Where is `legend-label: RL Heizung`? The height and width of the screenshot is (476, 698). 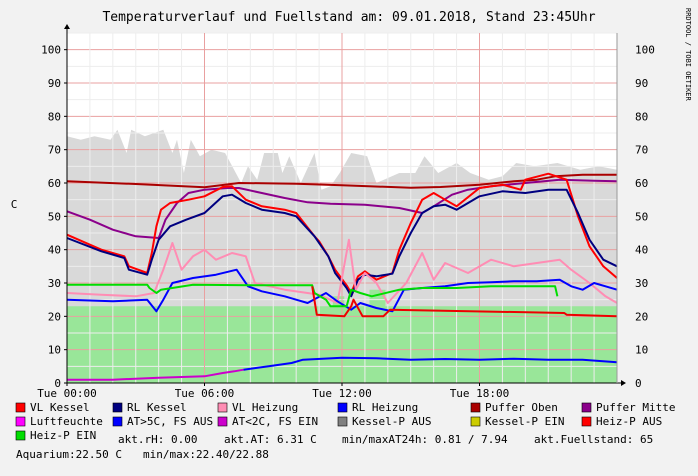 legend-label: RL Heizung is located at coordinates (385, 407).